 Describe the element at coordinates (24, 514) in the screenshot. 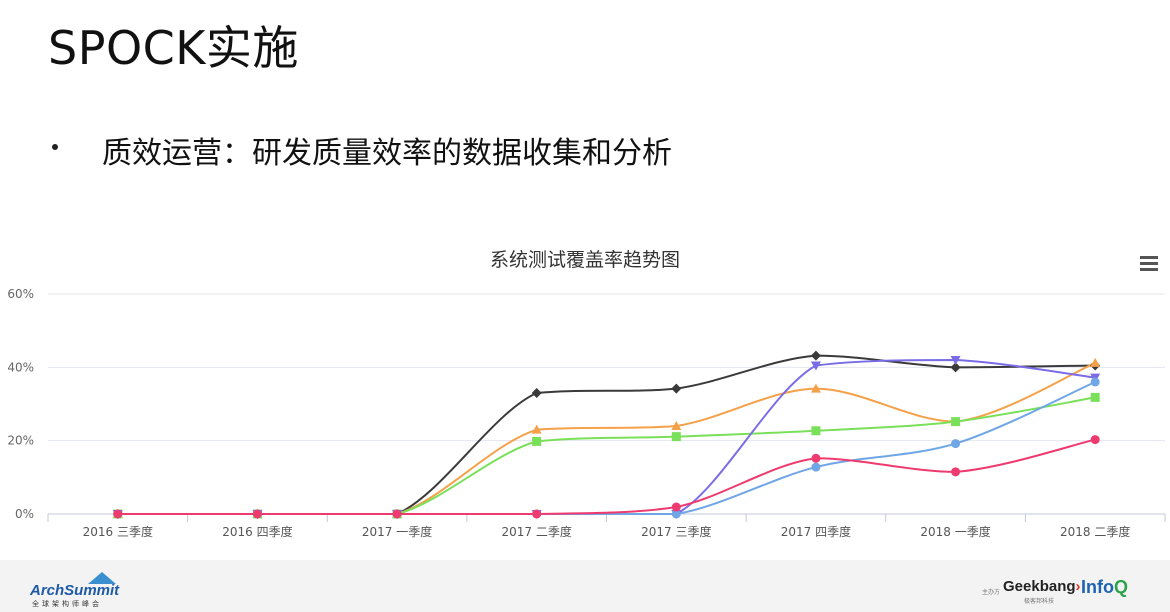

I see `y-tick-label: 0%` at that location.